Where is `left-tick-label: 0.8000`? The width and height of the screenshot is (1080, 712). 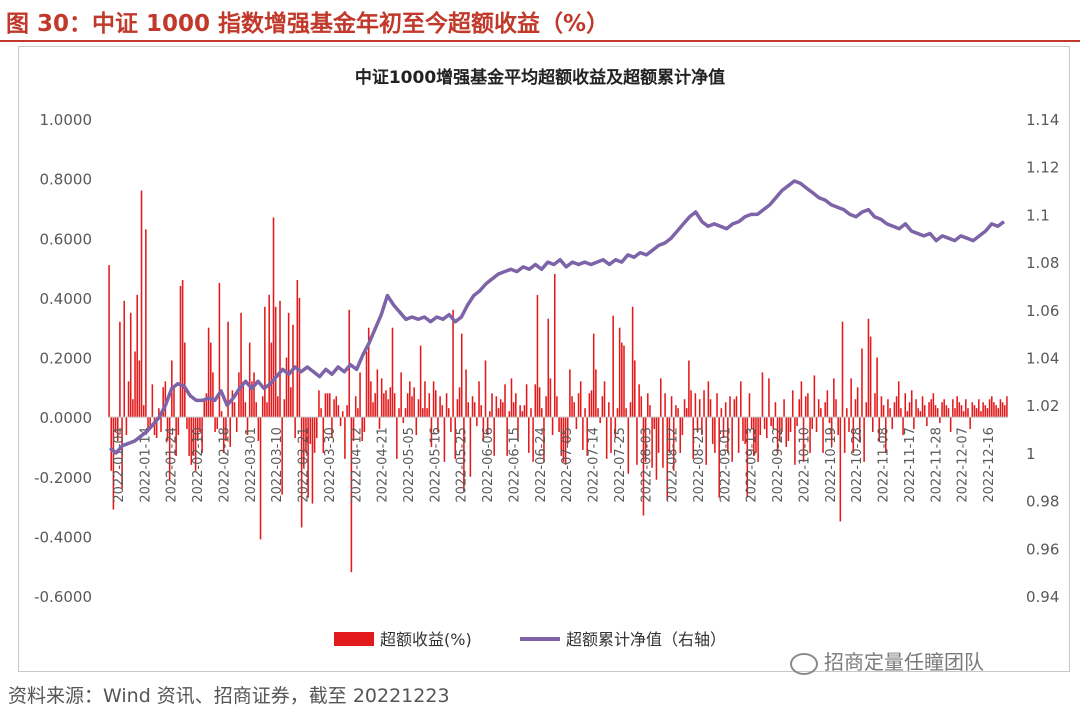 left-tick-label: 0.8000 is located at coordinates (66, 180).